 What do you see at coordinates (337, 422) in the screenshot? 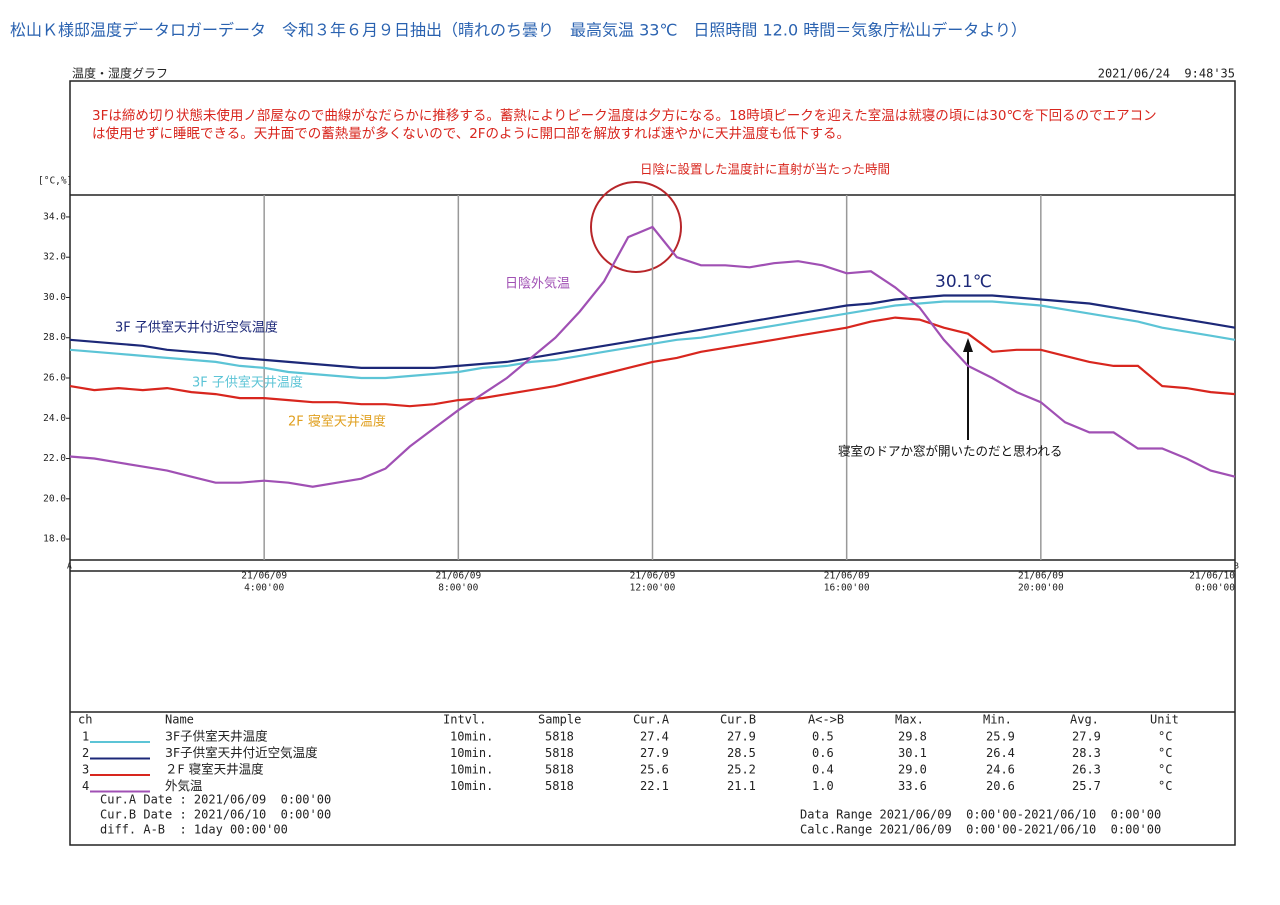
I see `annotation: 2F 寝室天井温度` at bounding box center [337, 422].